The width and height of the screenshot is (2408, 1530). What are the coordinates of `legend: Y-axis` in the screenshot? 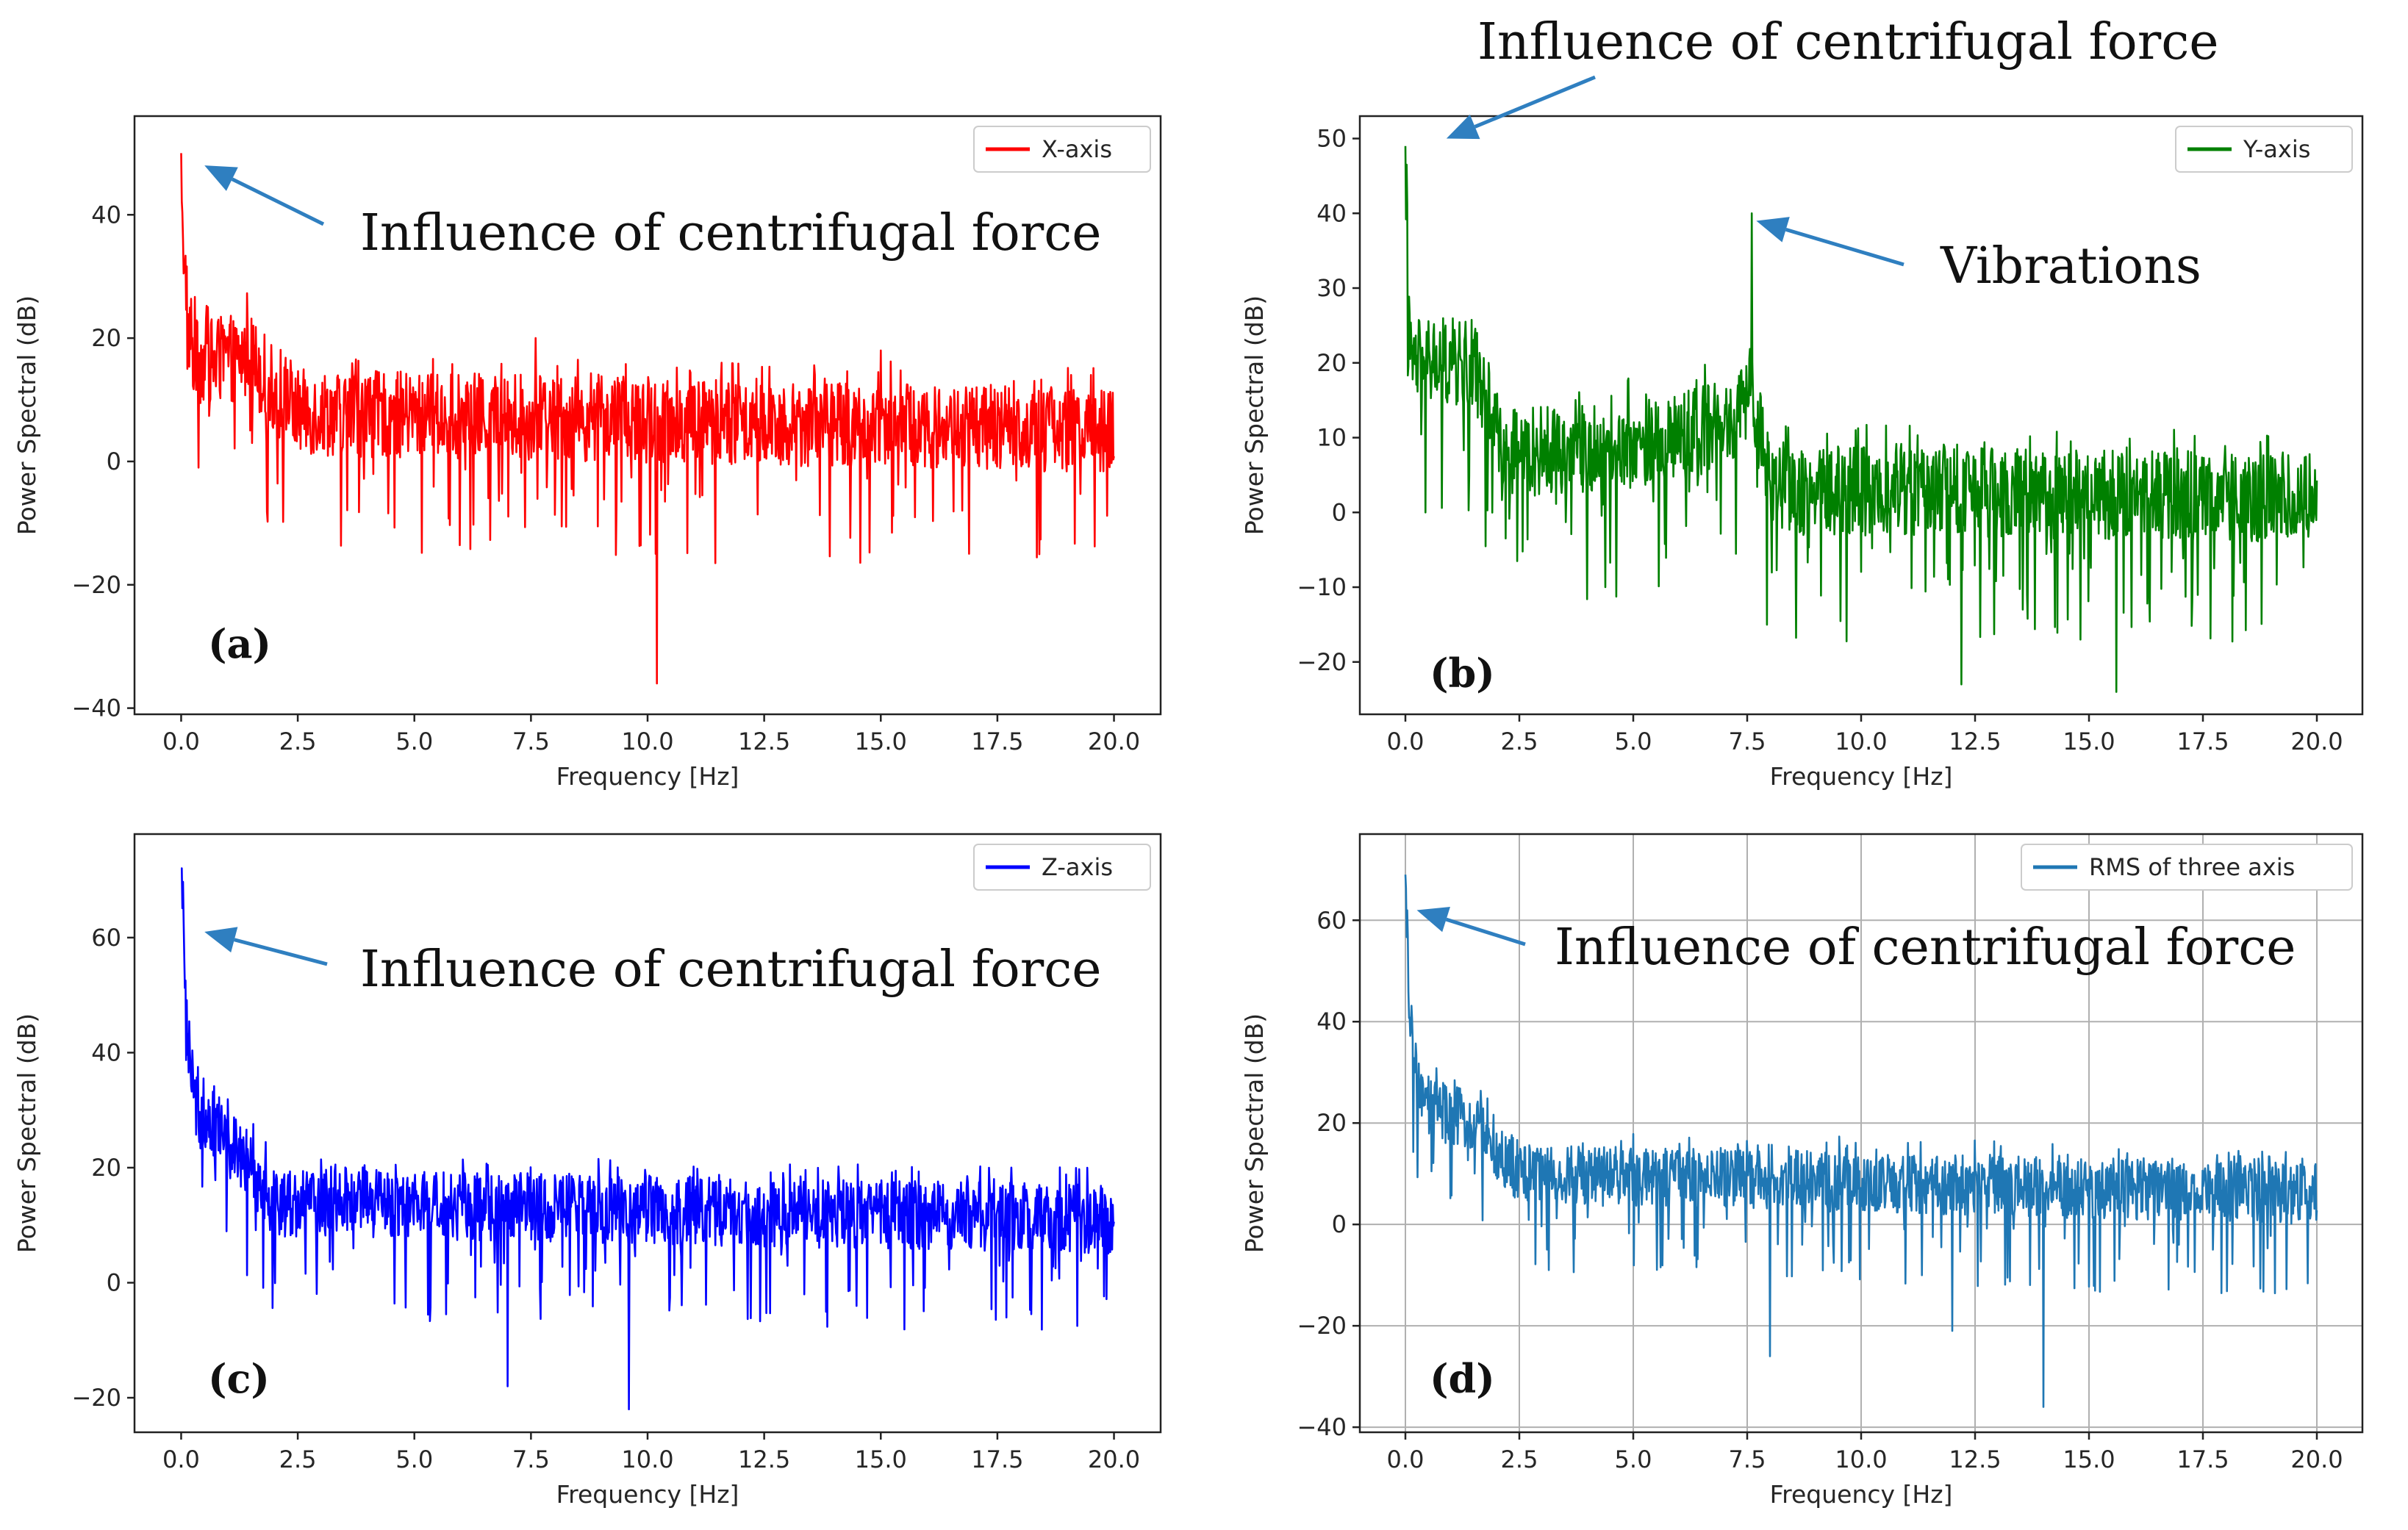 It's located at (2264, 149).